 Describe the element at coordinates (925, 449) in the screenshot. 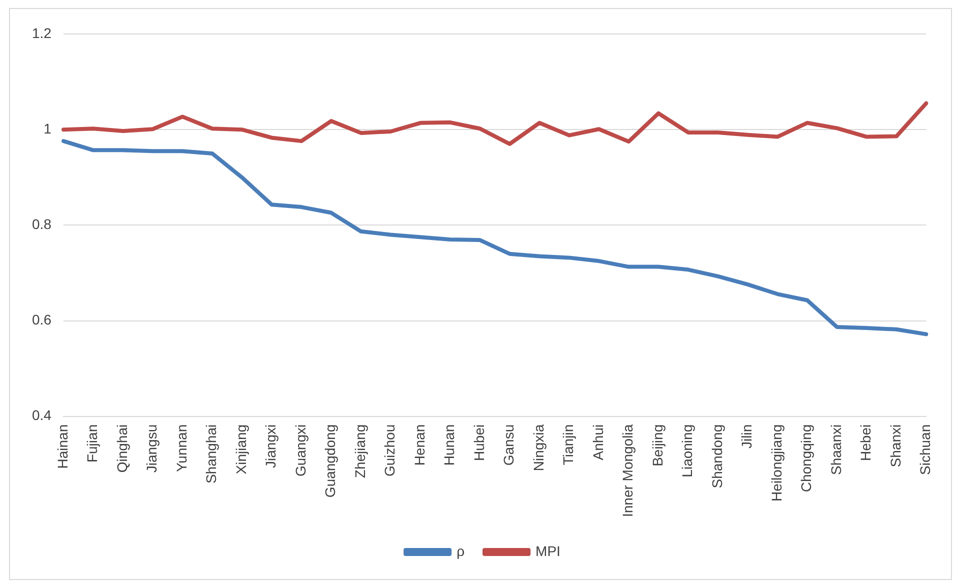

I see `x-tick-label: Sichuan` at that location.